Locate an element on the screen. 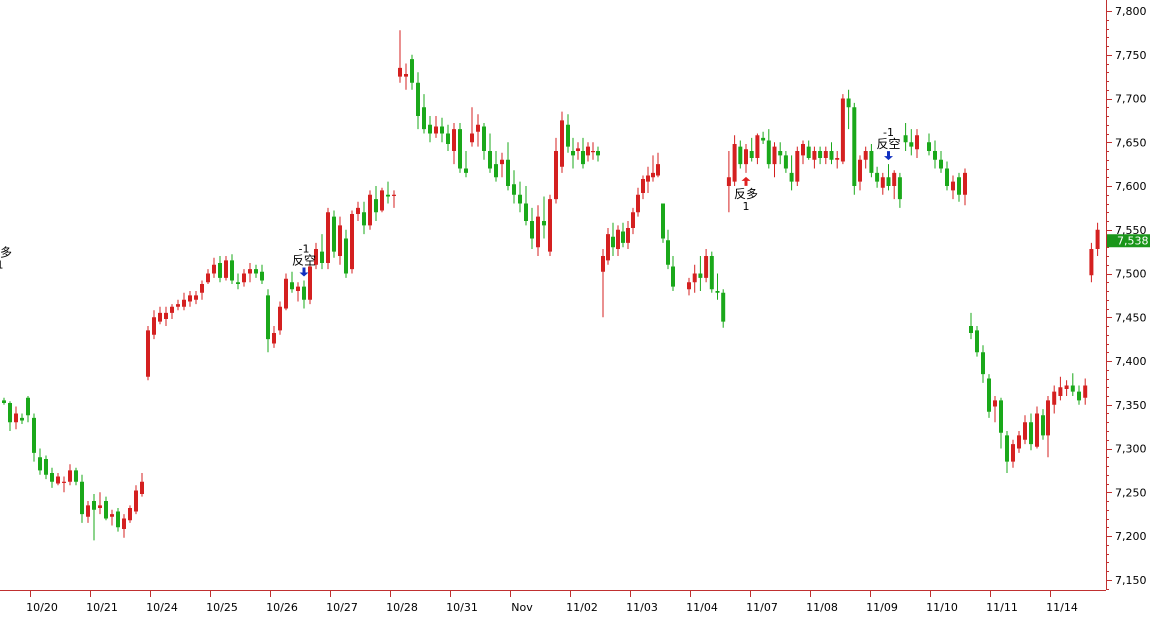 This screenshot has width=1150, height=622. y-tick-label: 7,200 is located at coordinates (1131, 536).